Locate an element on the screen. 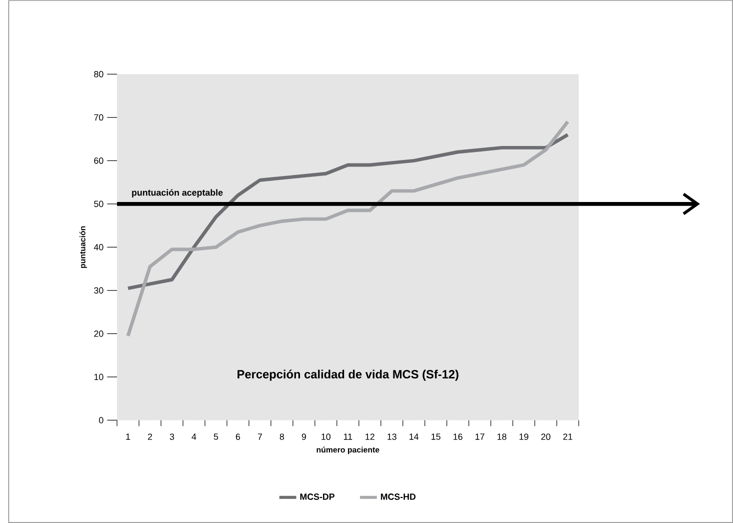 The height and width of the screenshot is (523, 733). y-tick-label: 70 is located at coordinates (99, 117).